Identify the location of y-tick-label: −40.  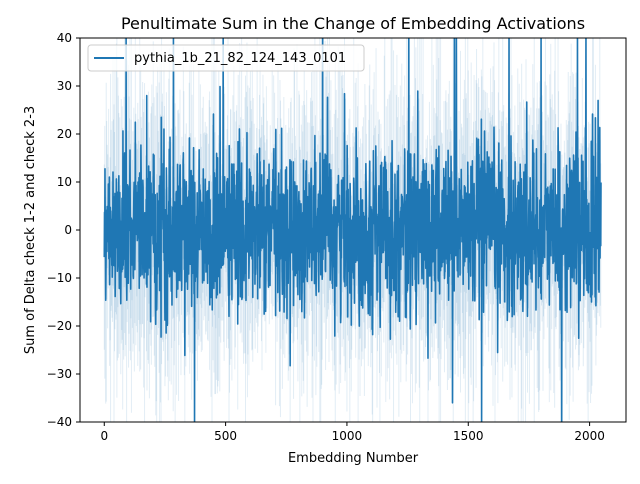
(59, 422).